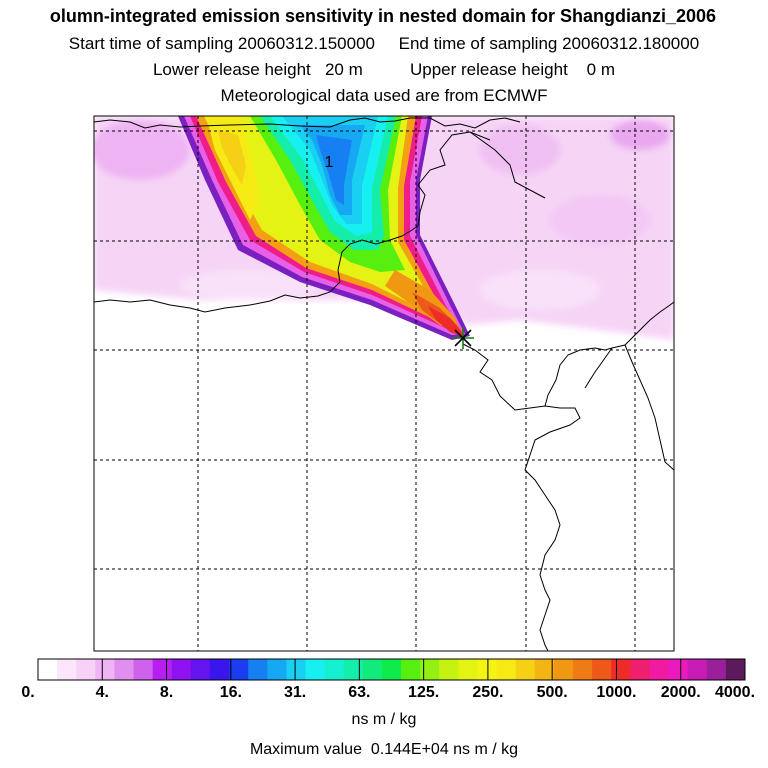 Image resolution: width=768 pixels, height=768 pixels. Describe the element at coordinates (384, 719) in the screenshot. I see `colorbar-units: ns m / kg` at that location.